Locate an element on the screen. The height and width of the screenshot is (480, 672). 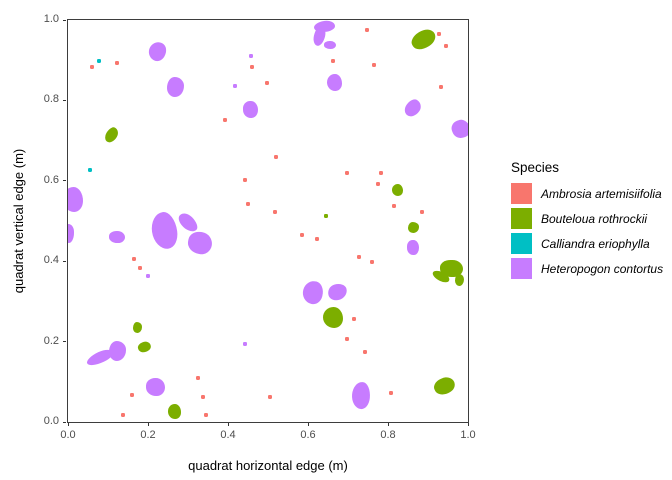
y-tick-label: 1.0 is located at coordinates (51, 19).